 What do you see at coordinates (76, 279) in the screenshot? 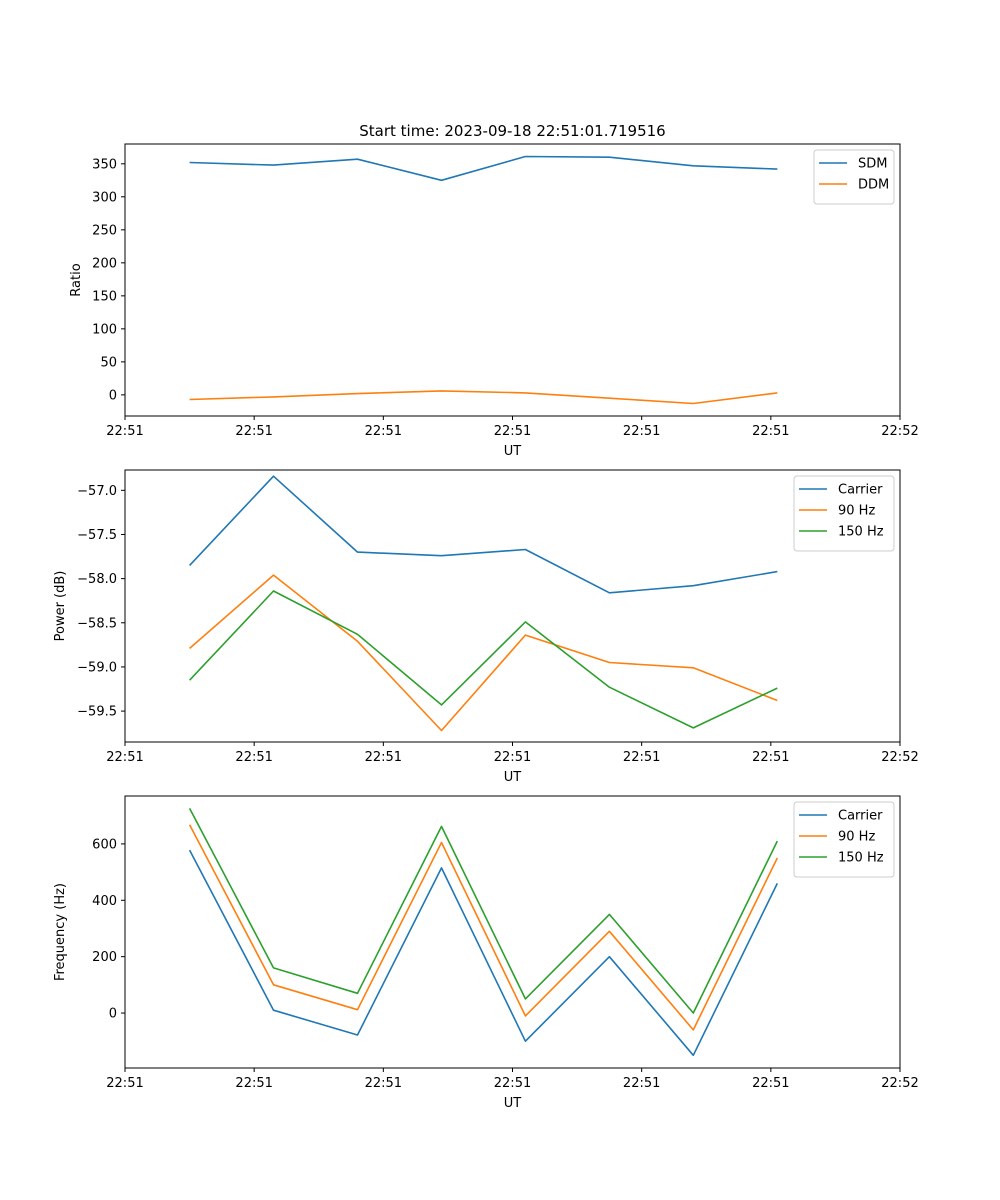
I see `y-axis-label: Ratio` at bounding box center [76, 279].